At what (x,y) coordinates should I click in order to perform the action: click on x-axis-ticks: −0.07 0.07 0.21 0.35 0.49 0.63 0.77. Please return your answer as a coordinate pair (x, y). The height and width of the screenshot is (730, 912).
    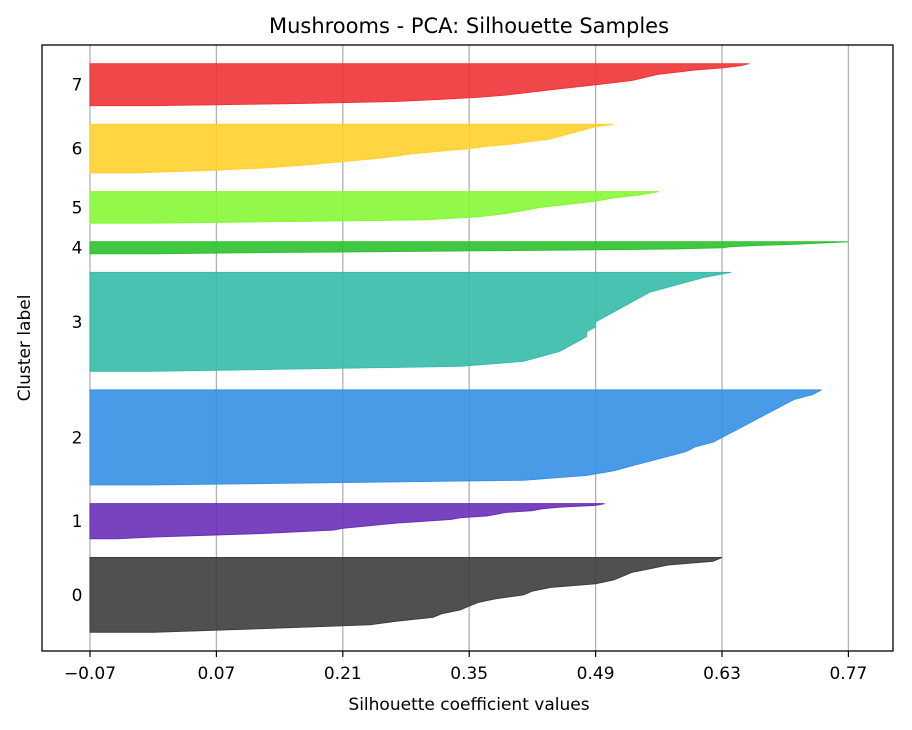
    Looking at the image, I should click on (465, 667).